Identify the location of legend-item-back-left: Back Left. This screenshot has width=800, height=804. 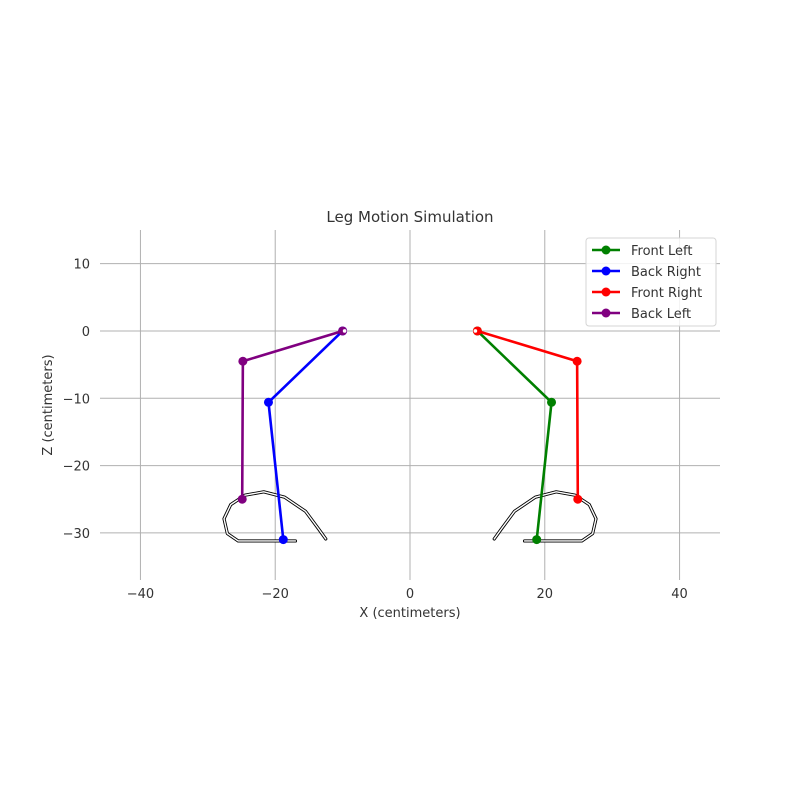
(641, 314).